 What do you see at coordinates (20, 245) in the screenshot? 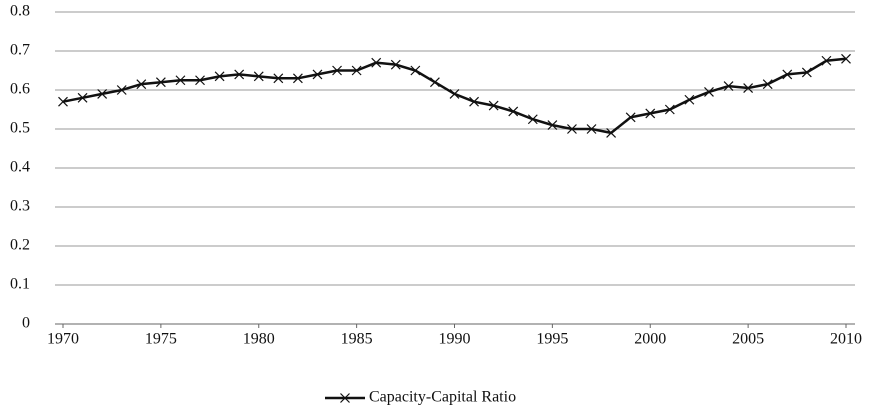
I see `y-tick-label: 0.2` at bounding box center [20, 245].